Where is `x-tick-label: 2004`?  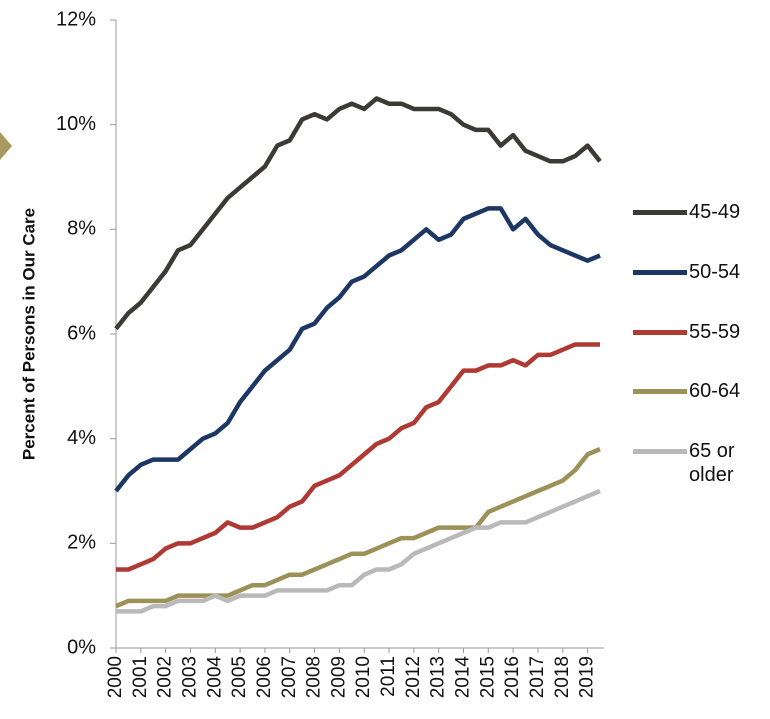
x-tick-label: 2004 is located at coordinates (214, 677).